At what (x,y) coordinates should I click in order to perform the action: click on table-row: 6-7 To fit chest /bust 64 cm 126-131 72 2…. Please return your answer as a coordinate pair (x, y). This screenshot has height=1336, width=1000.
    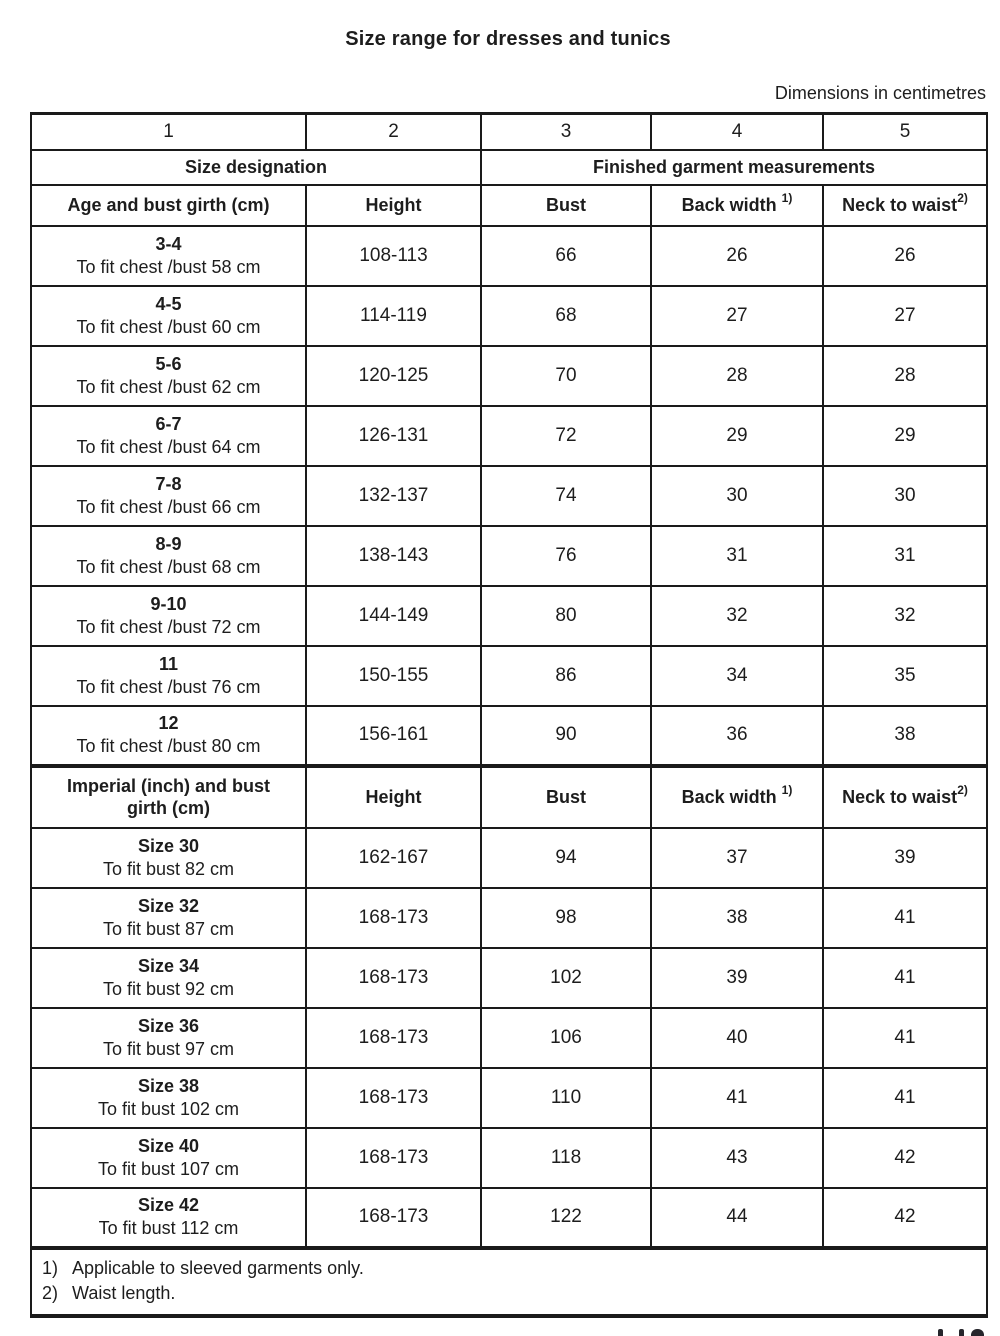
    Looking at the image, I should click on (509, 435).